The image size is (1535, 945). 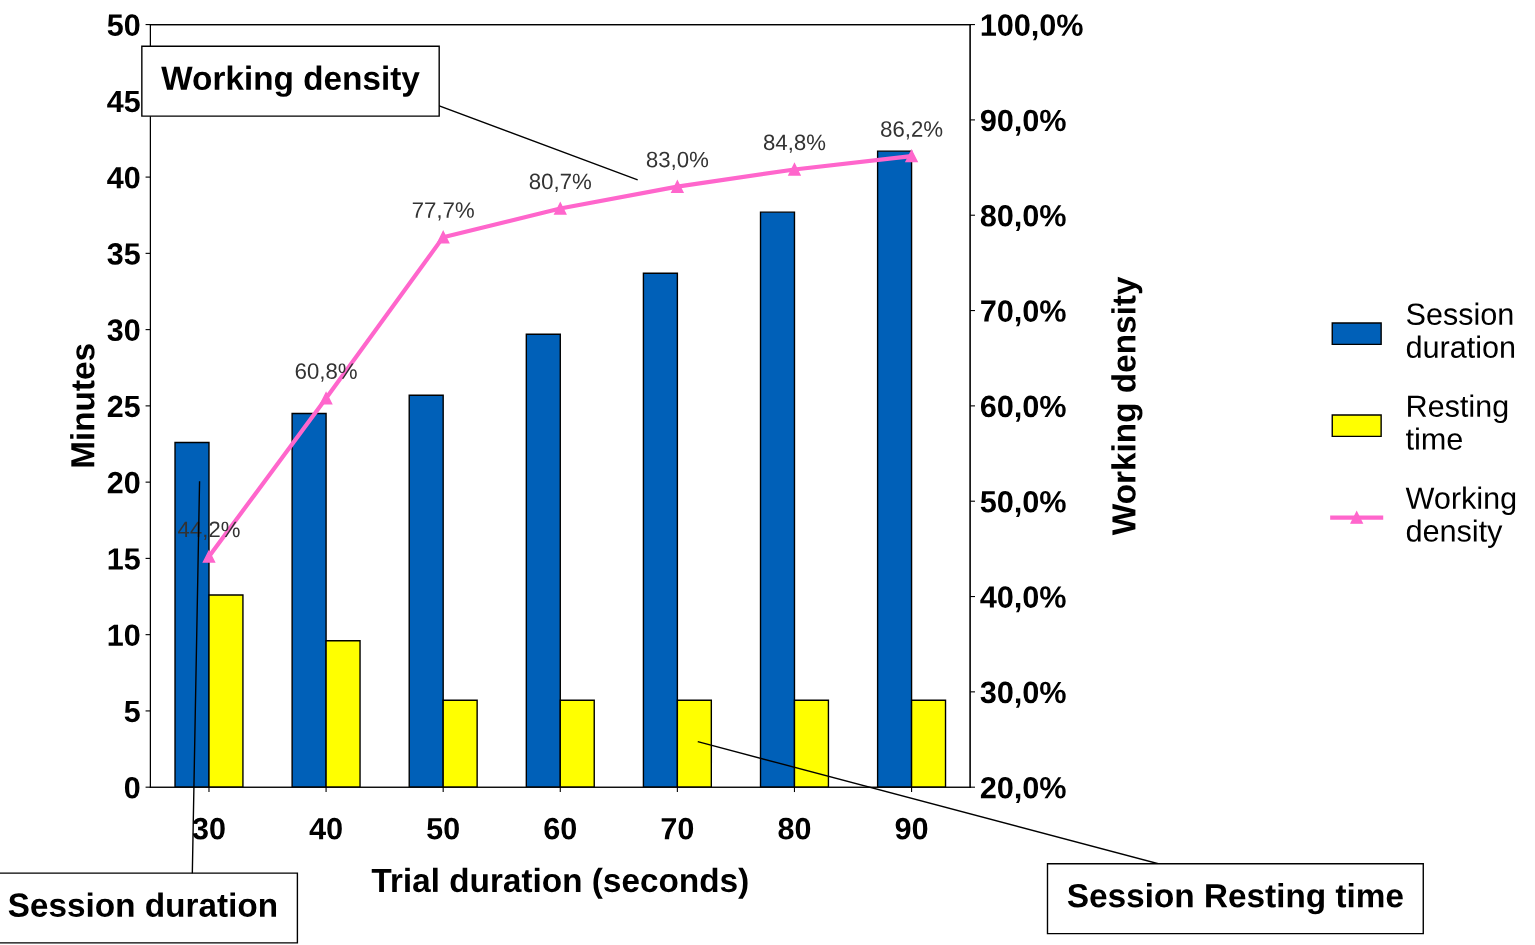 I want to click on y2-tick-label: 80,0%, so click(x=1023, y=218).